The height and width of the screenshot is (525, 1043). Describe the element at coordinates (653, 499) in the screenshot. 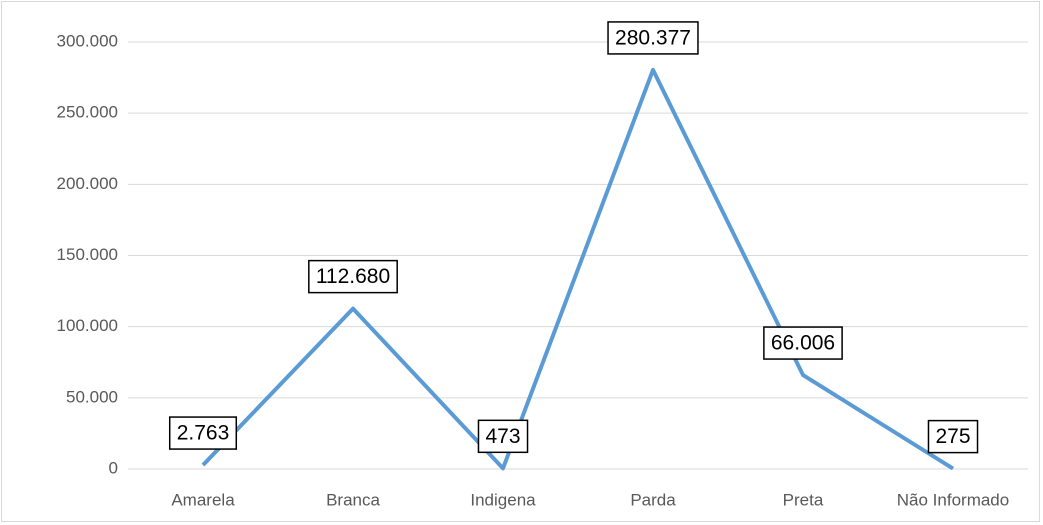

I see `x-tick-label: Parda` at that location.